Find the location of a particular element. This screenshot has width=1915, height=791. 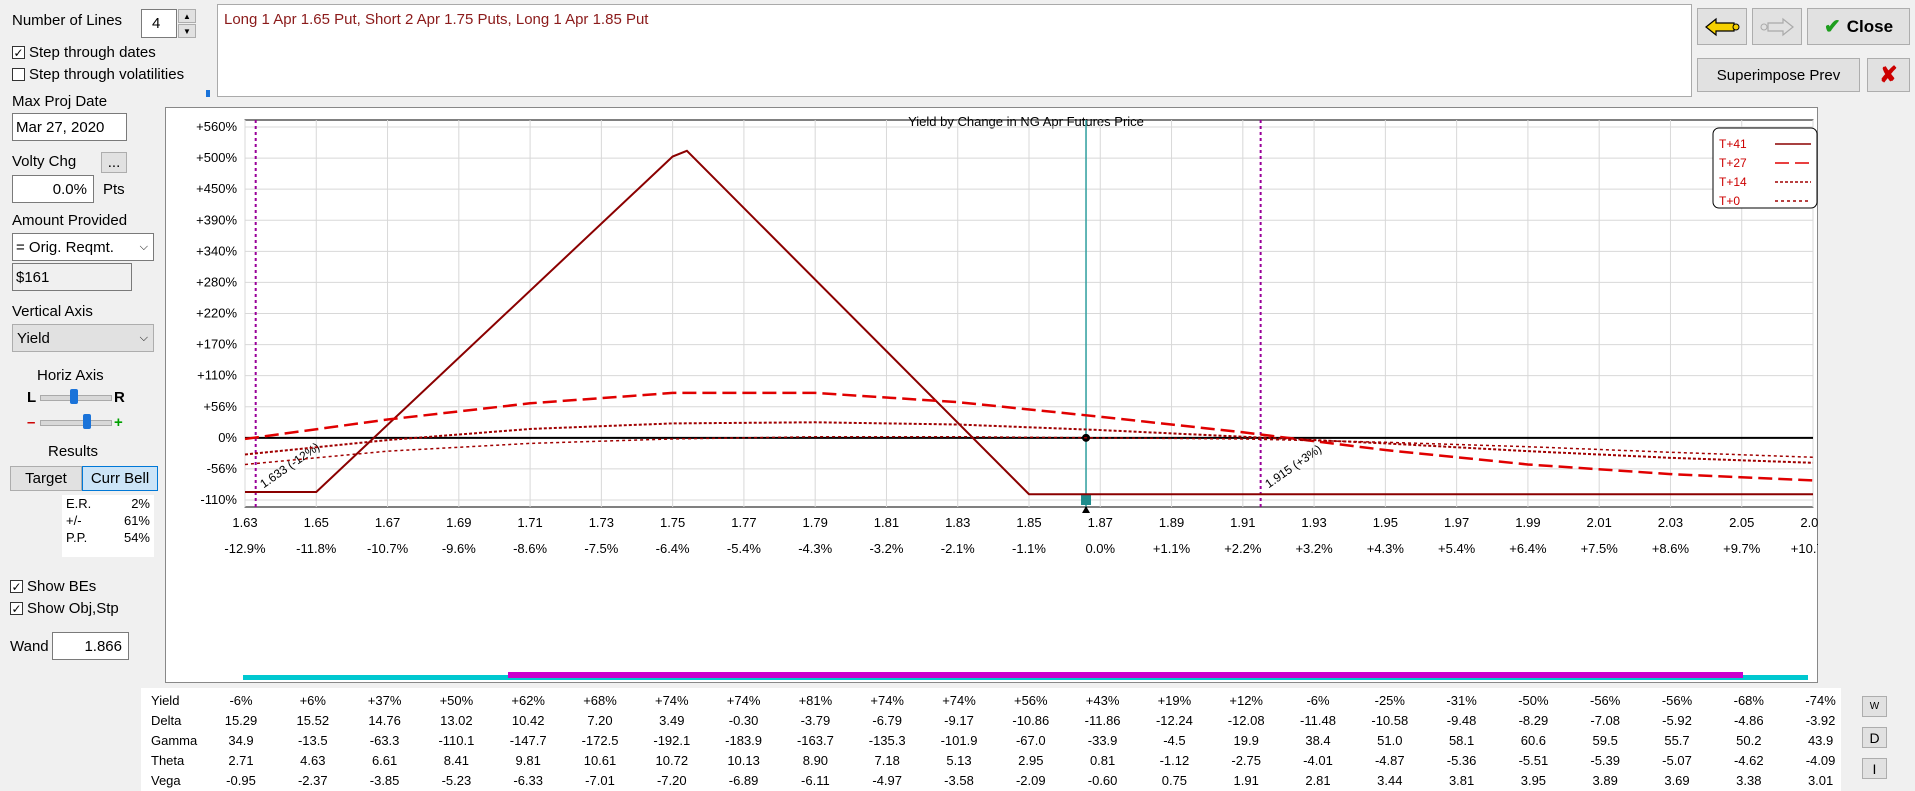

x-pct-tick-label: +2.2% is located at coordinates (1243, 548).